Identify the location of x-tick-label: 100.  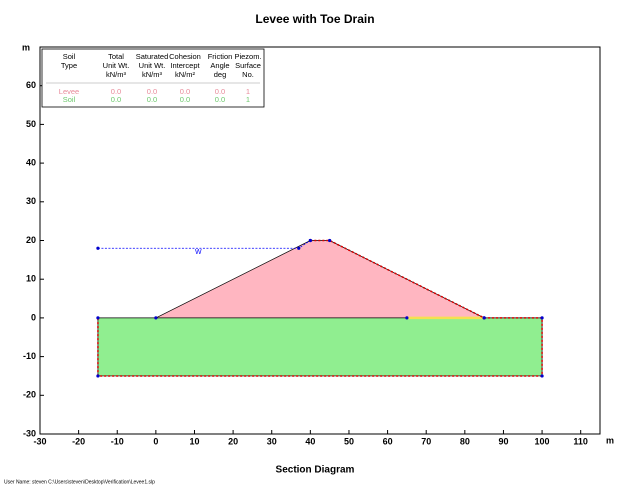
(542, 441).